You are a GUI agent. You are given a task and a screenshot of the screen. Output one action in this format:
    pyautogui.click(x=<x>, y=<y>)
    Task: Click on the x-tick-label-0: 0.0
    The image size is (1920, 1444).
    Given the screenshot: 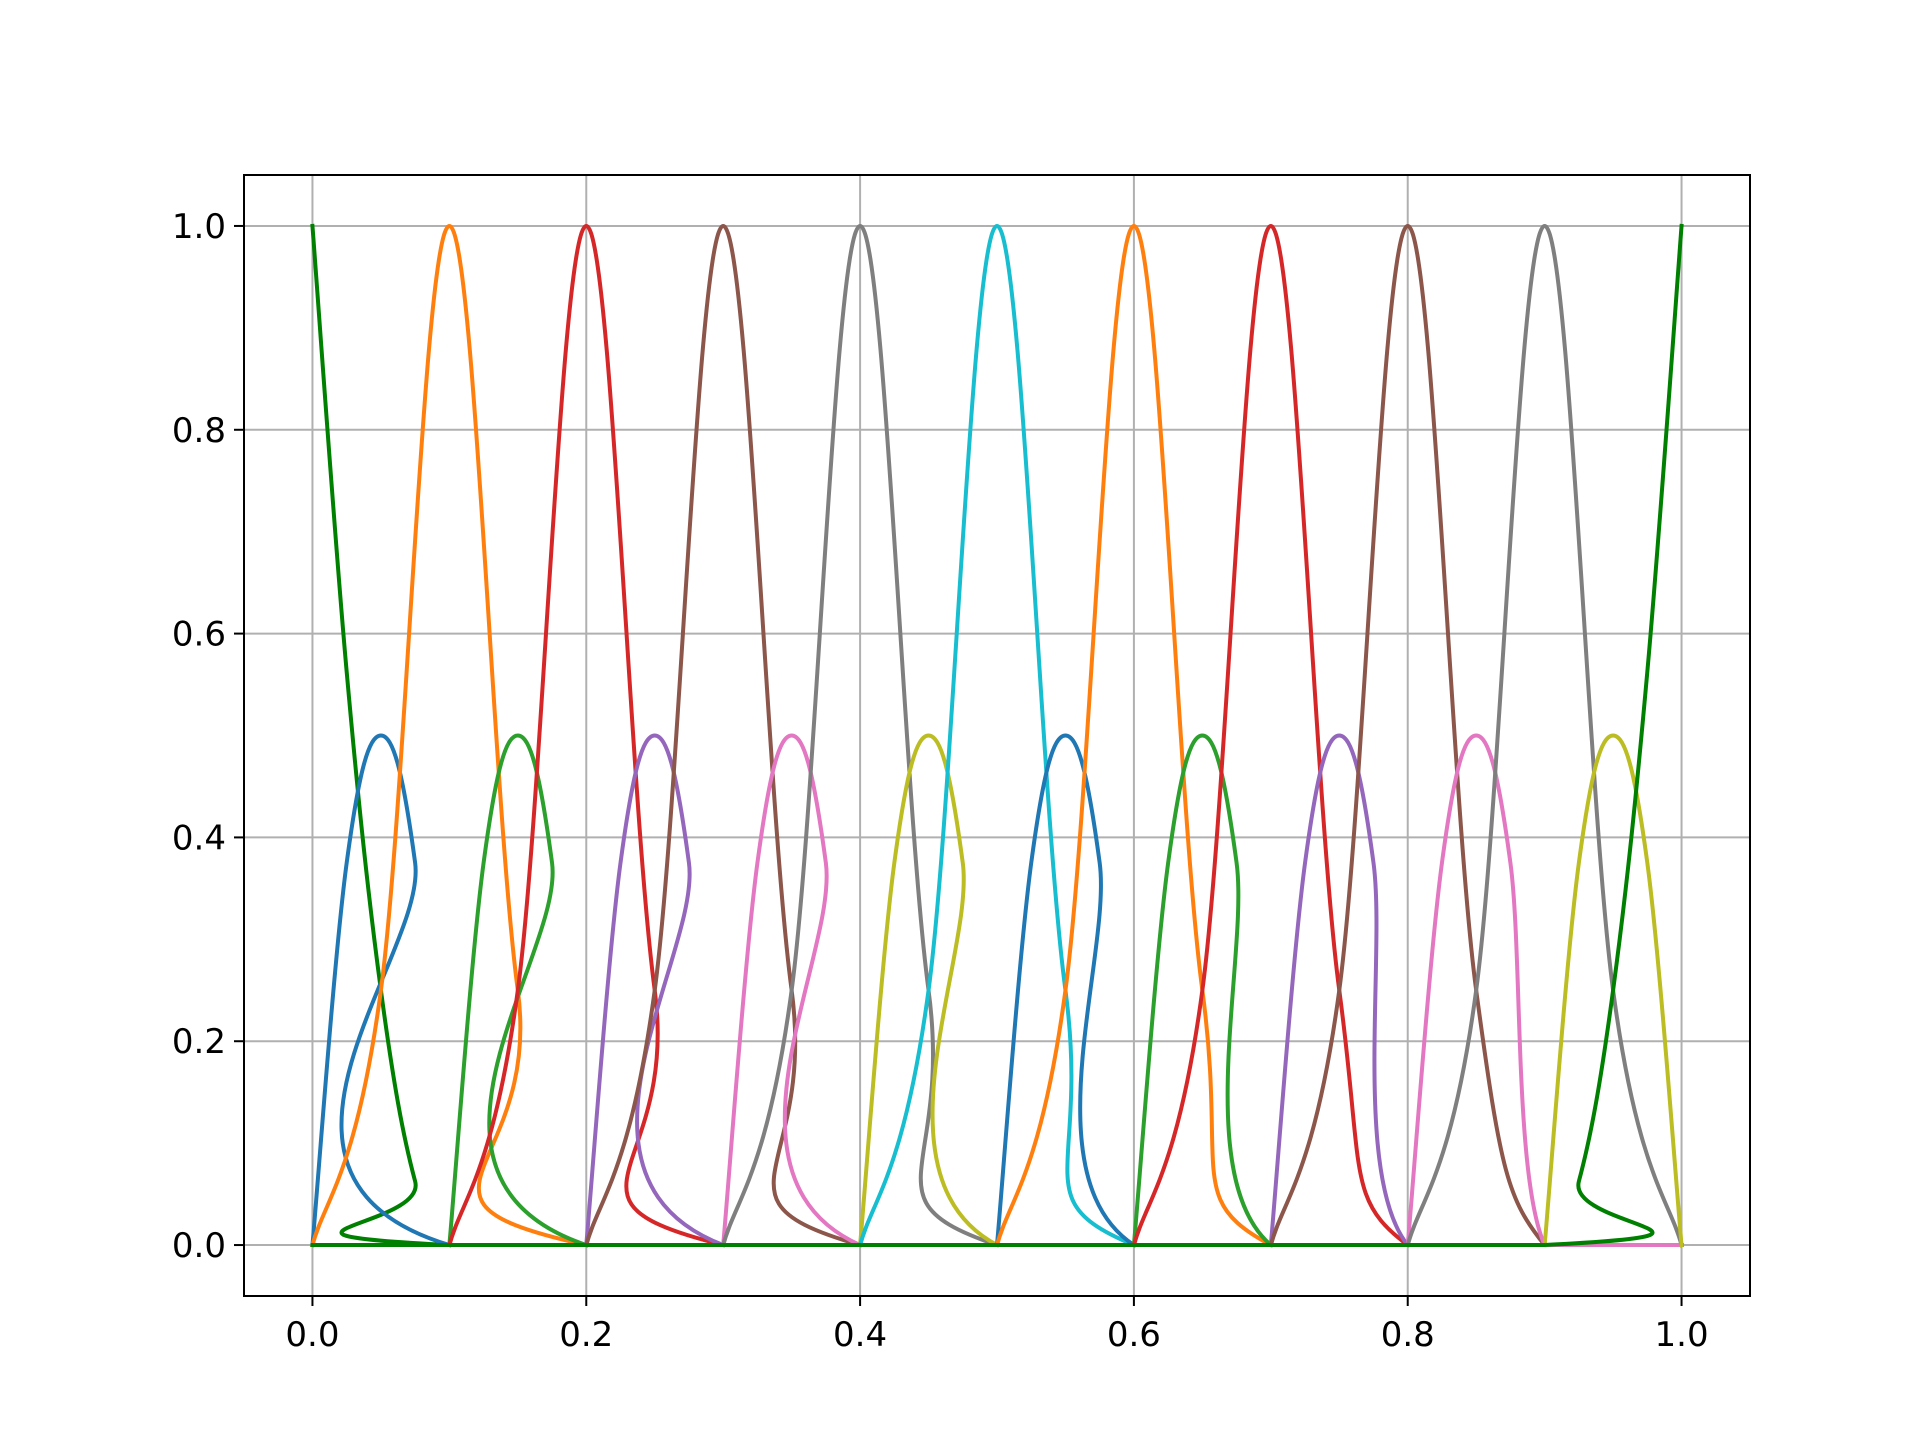 What is the action you would take?
    pyautogui.click(x=312, y=1335)
    